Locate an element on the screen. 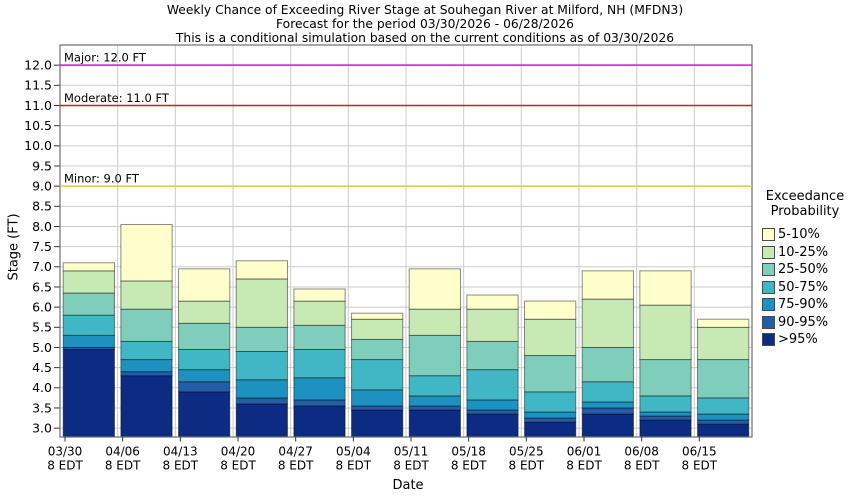 Image resolution: width=850 pixels, height=500 pixels. y-tick-label: 7.5 is located at coordinates (42, 246).